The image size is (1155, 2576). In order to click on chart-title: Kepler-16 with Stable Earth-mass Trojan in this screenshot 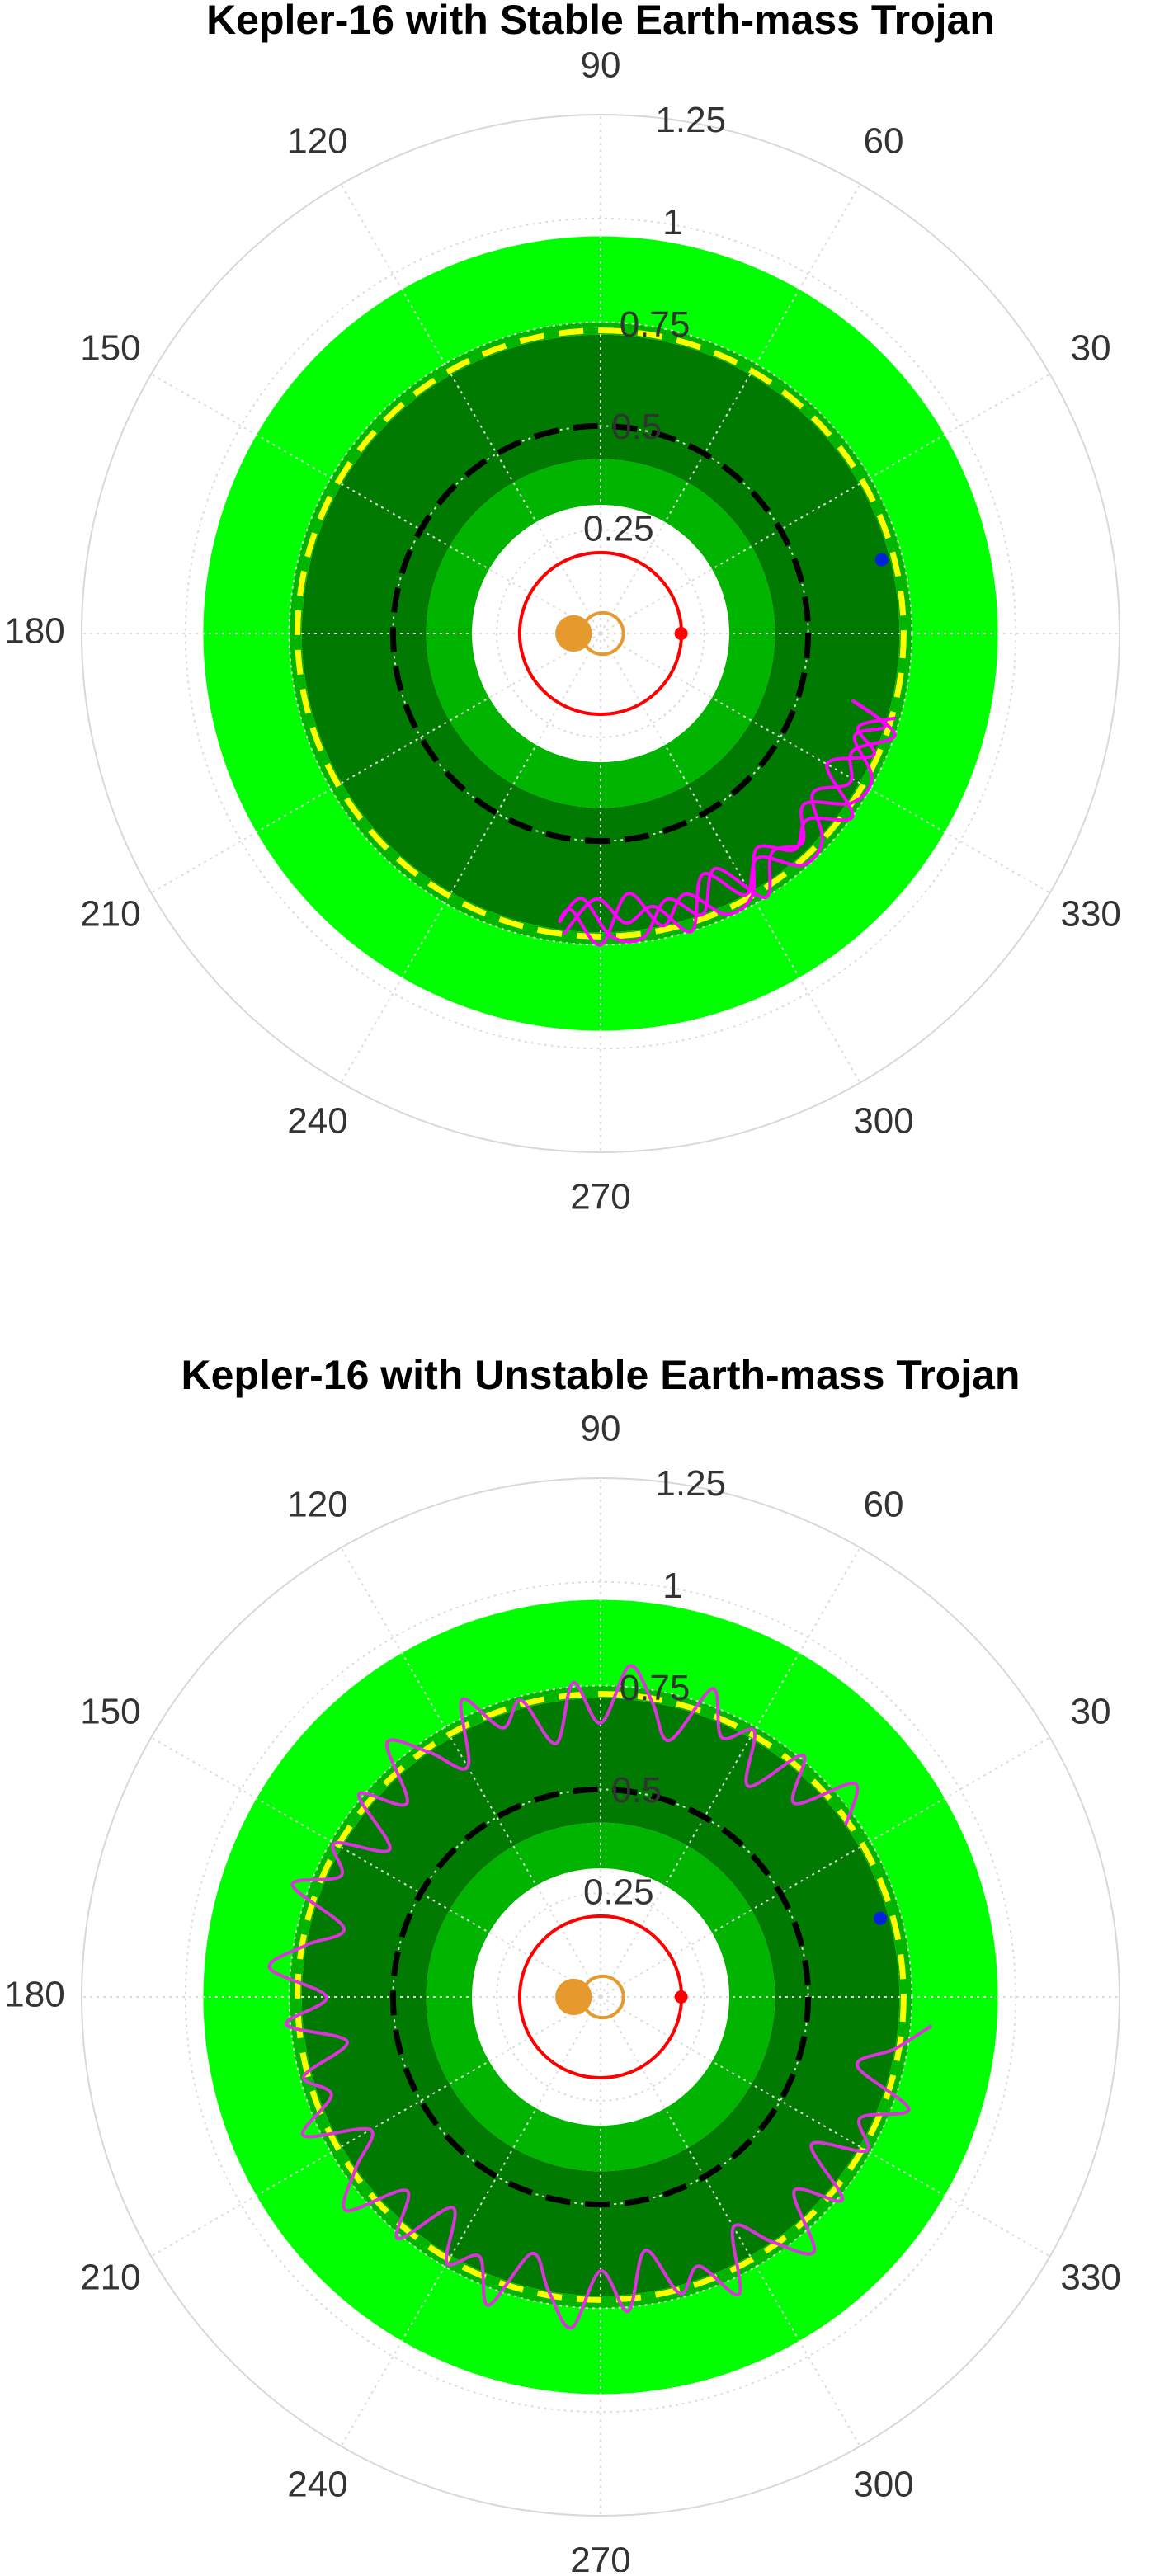, I will do `click(600, 21)`.